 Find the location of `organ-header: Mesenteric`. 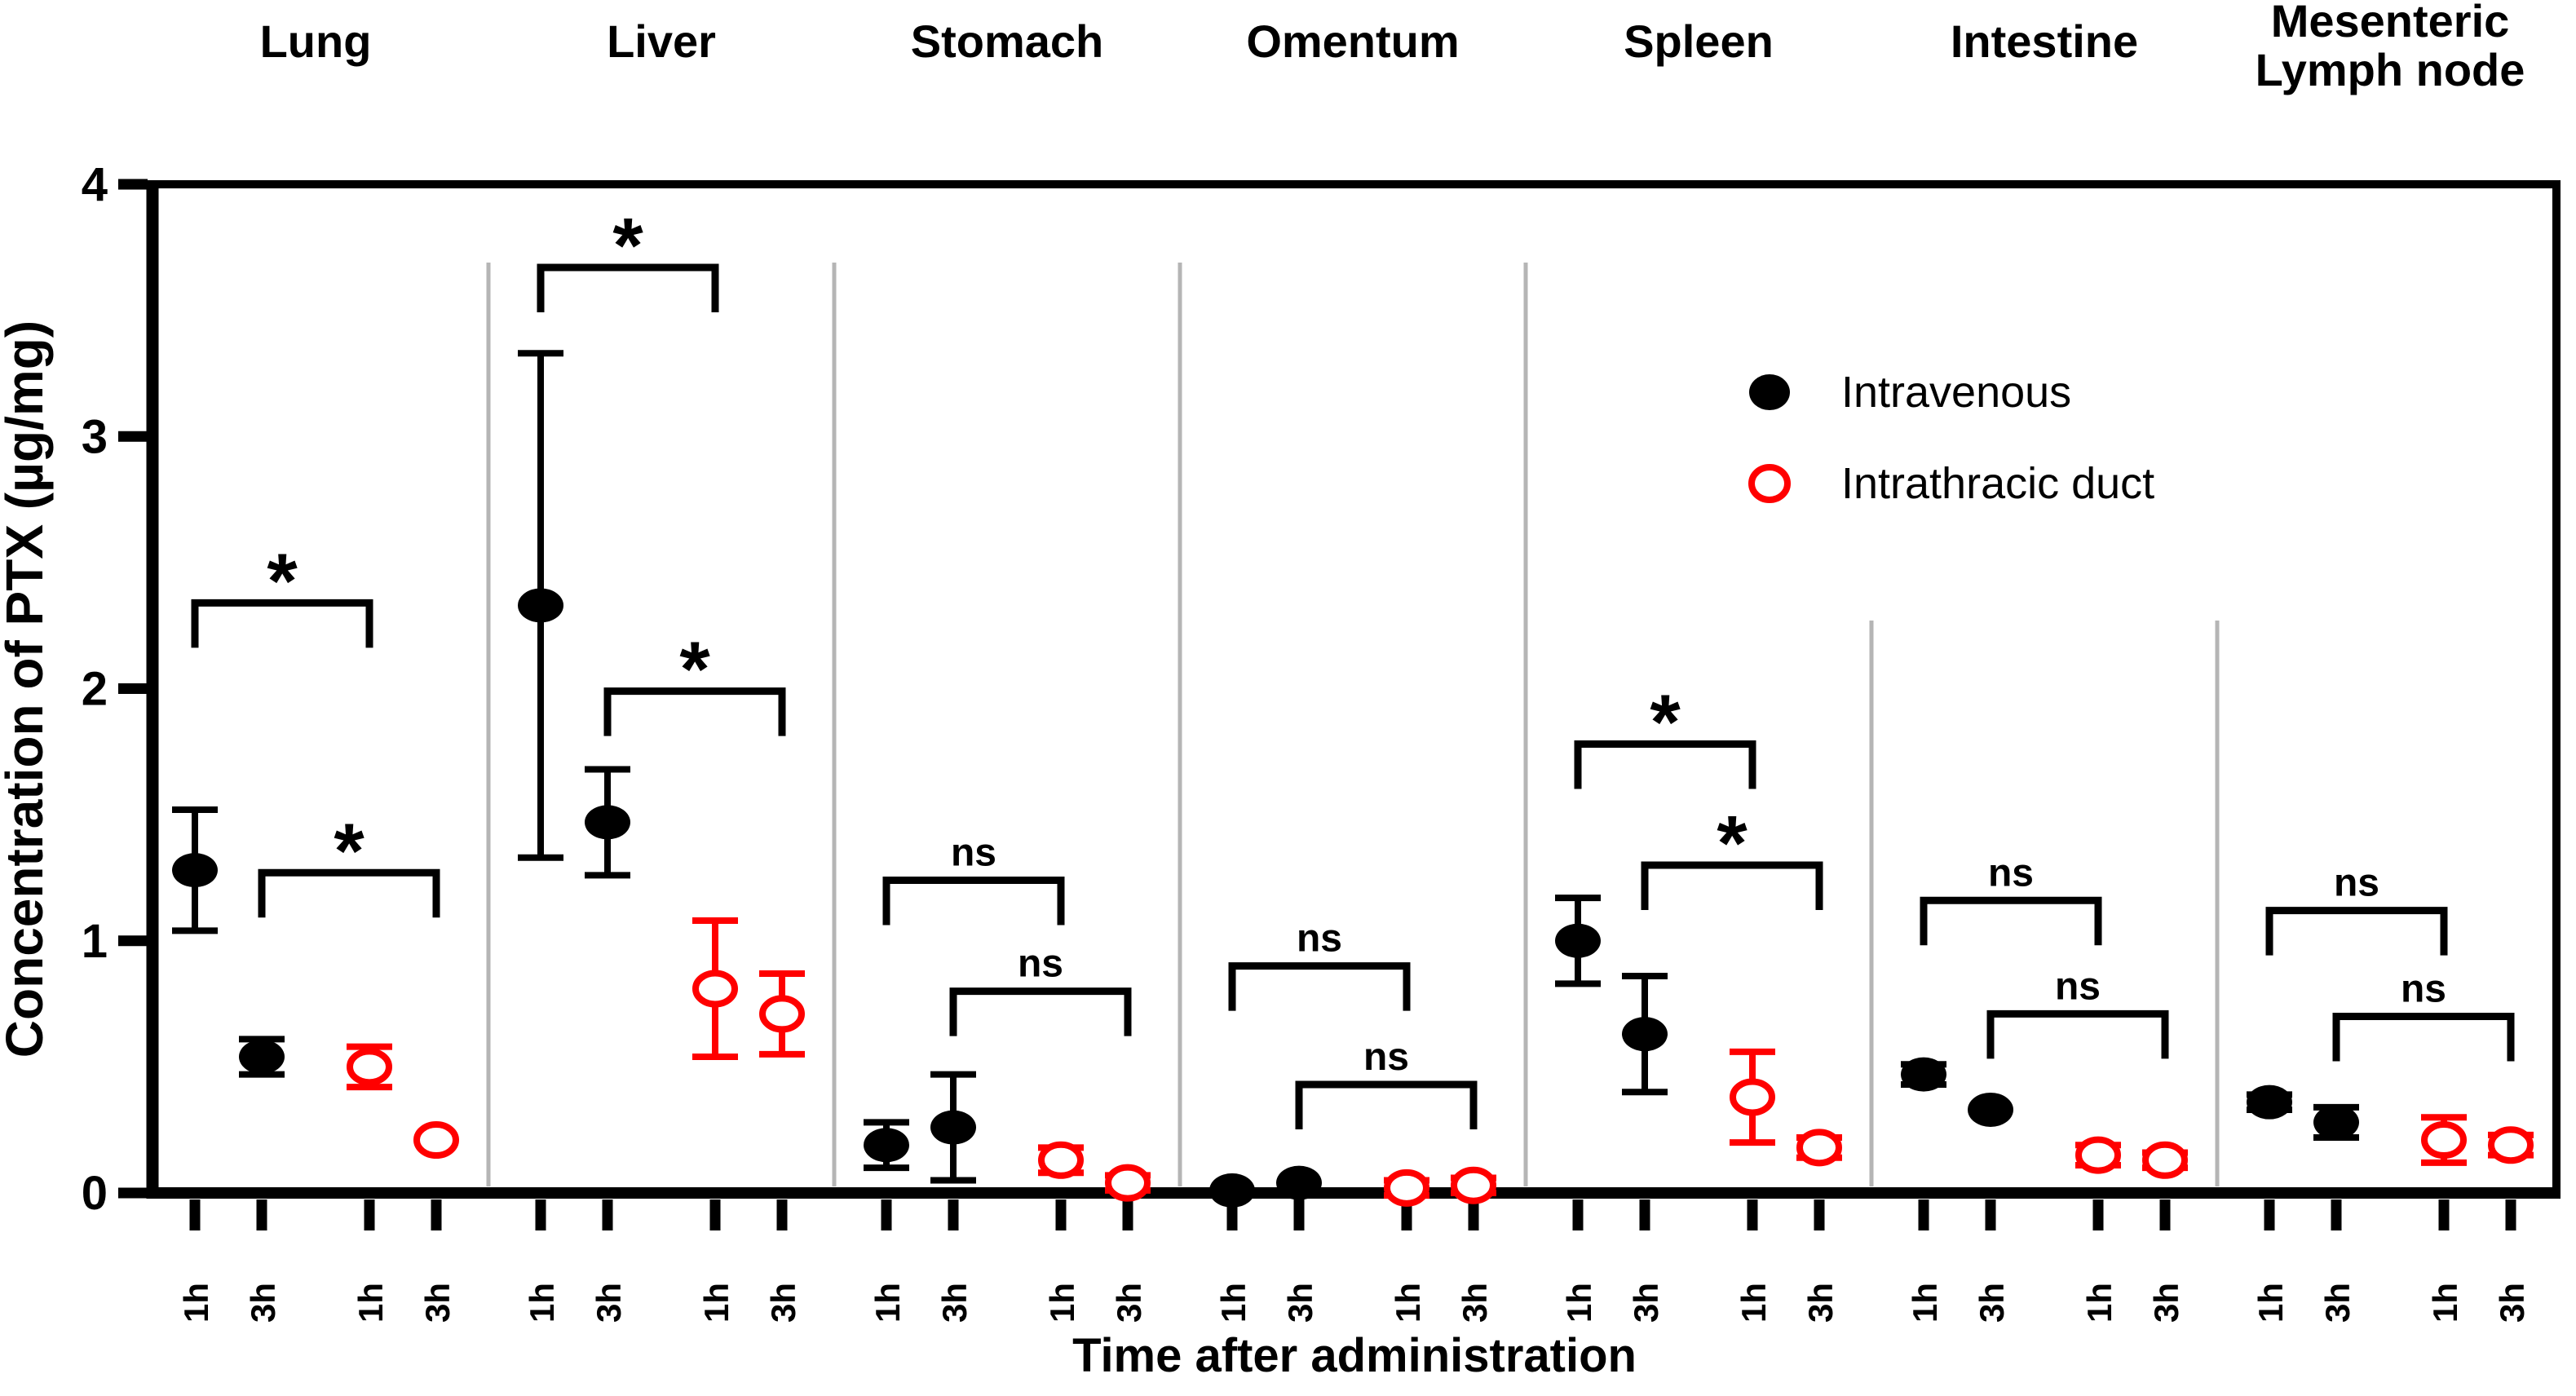

organ-header: Mesenteric is located at coordinates (2390, 23).